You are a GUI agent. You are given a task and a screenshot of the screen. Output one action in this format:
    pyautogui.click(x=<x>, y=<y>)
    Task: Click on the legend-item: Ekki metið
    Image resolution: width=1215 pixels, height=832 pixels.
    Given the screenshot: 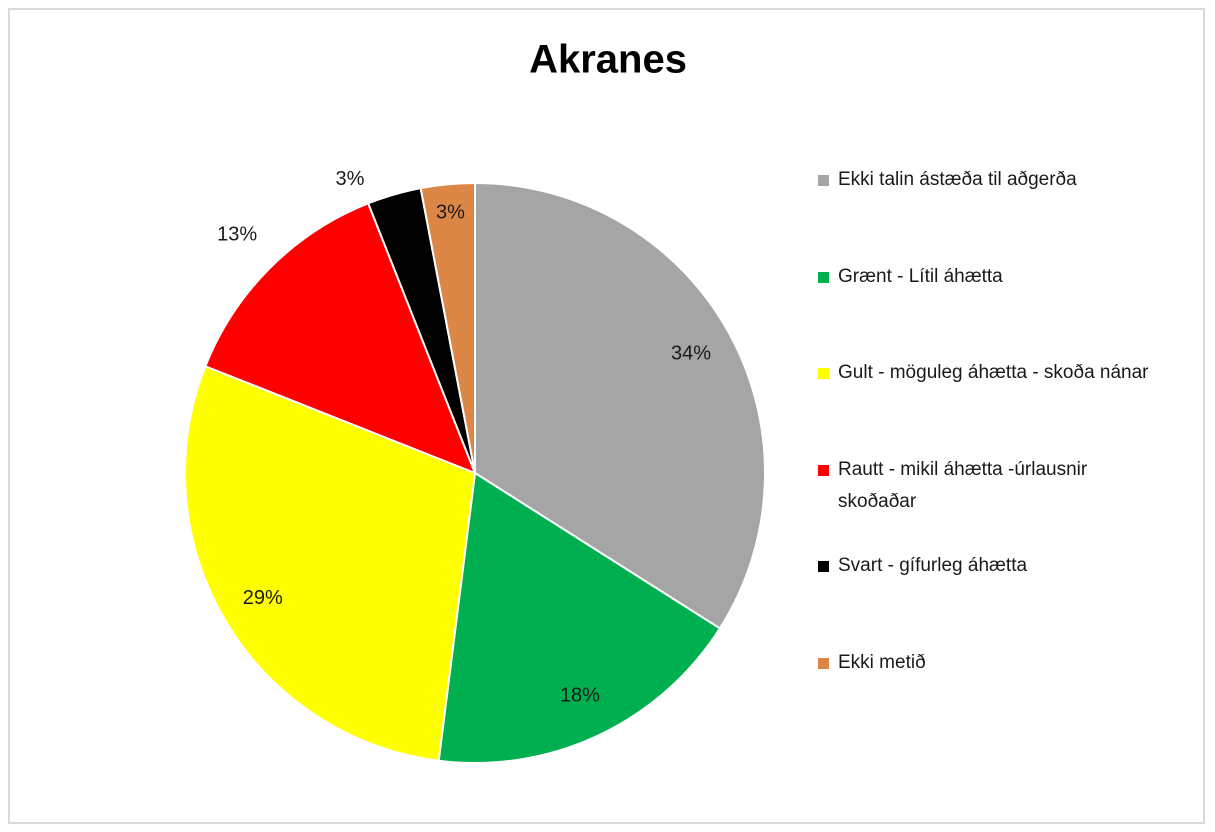 What is the action you would take?
    pyautogui.click(x=993, y=663)
    